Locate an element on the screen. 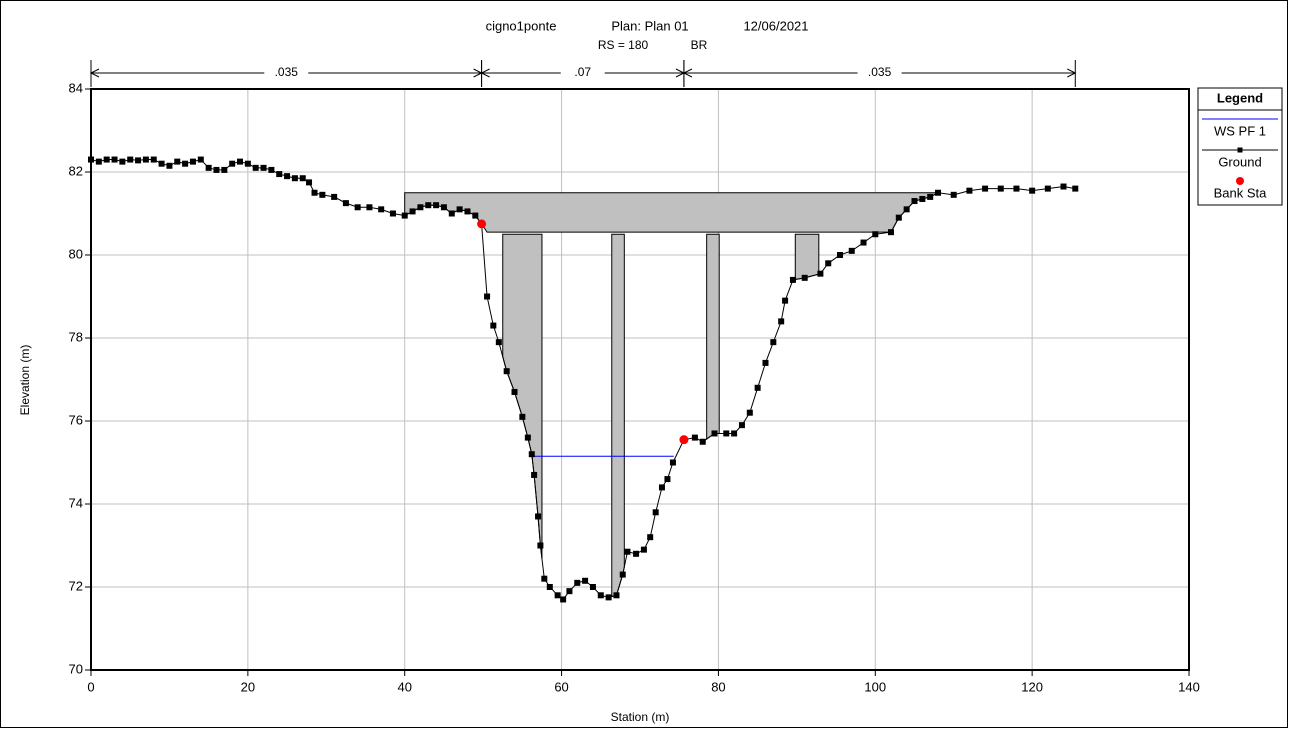  x-tick-label: 40 is located at coordinates (404, 686).